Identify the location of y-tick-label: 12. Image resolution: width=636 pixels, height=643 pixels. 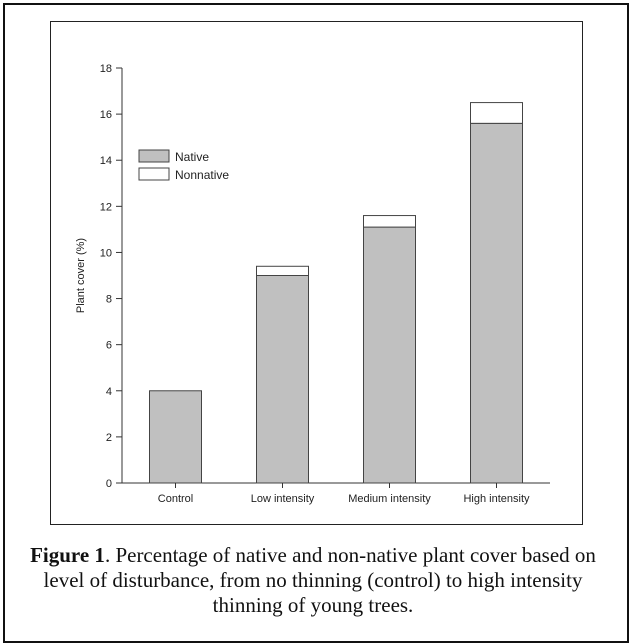
(106, 207).